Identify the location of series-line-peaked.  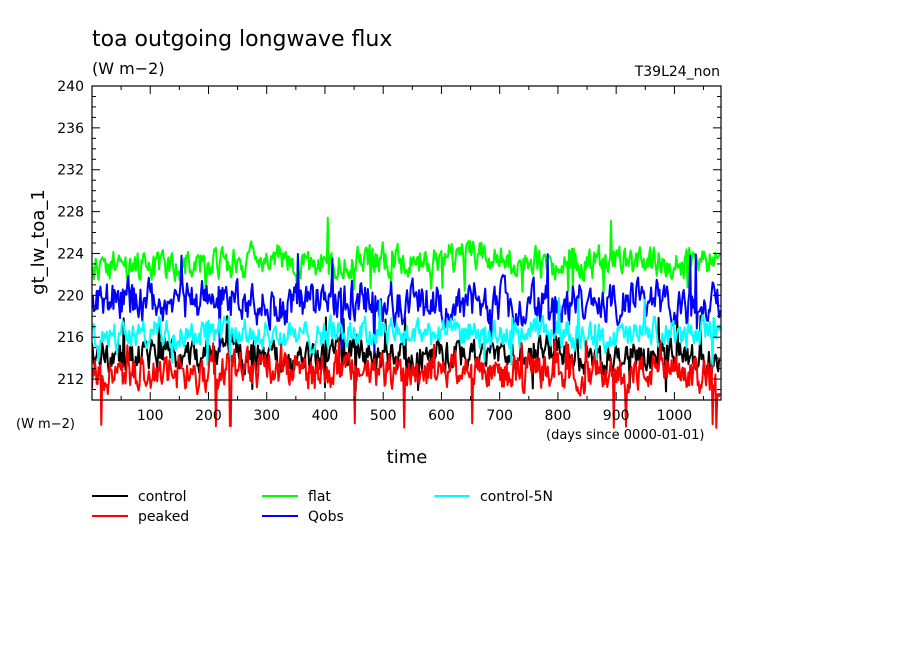
(406, 384).